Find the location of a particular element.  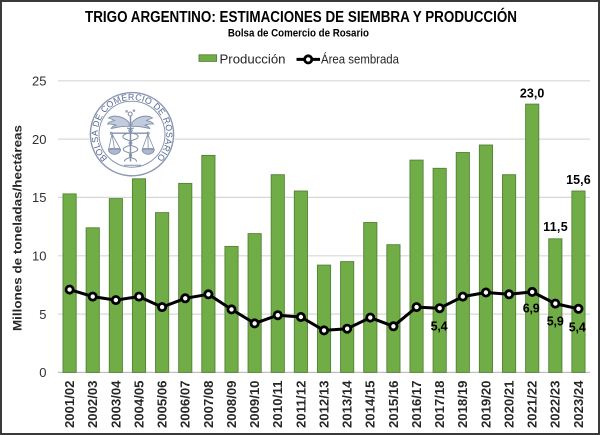

svg-text: 2014/15 is located at coordinates (370, 405).